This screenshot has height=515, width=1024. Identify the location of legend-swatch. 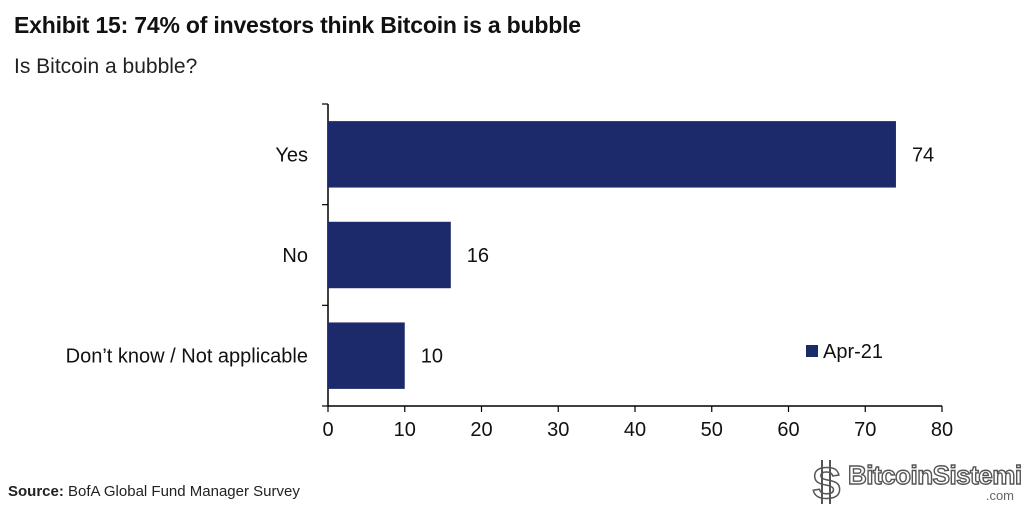
(812, 351).